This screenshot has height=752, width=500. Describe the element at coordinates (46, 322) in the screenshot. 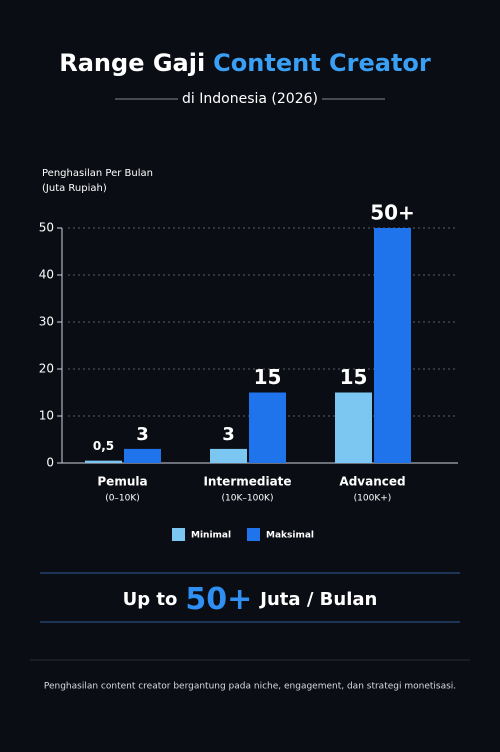

I see `y-tick-label: 30` at that location.